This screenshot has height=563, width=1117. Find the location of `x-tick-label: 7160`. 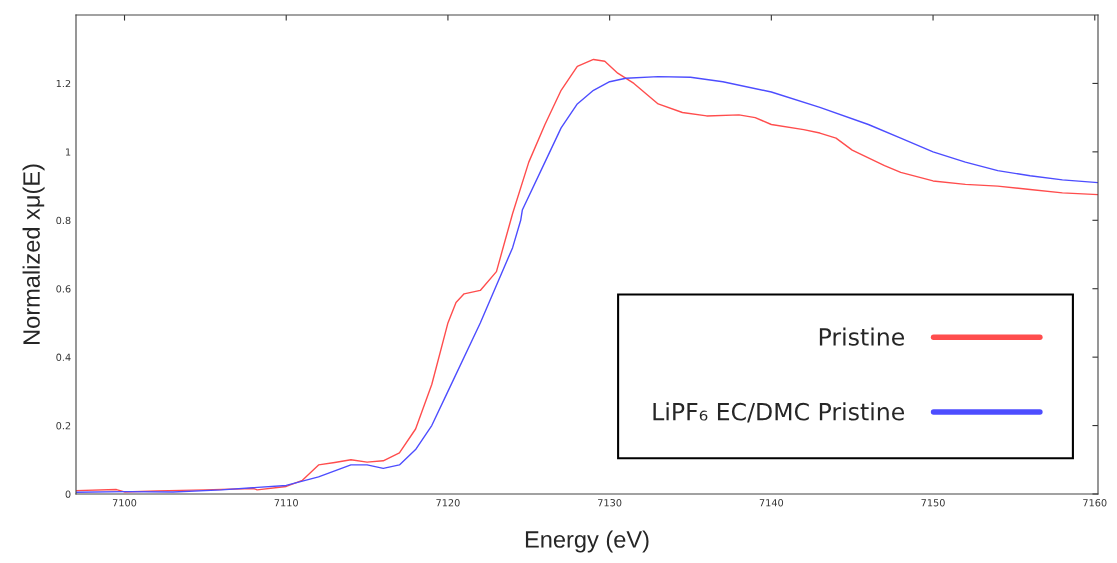

x-tick-label: 7160 is located at coordinates (1095, 503).